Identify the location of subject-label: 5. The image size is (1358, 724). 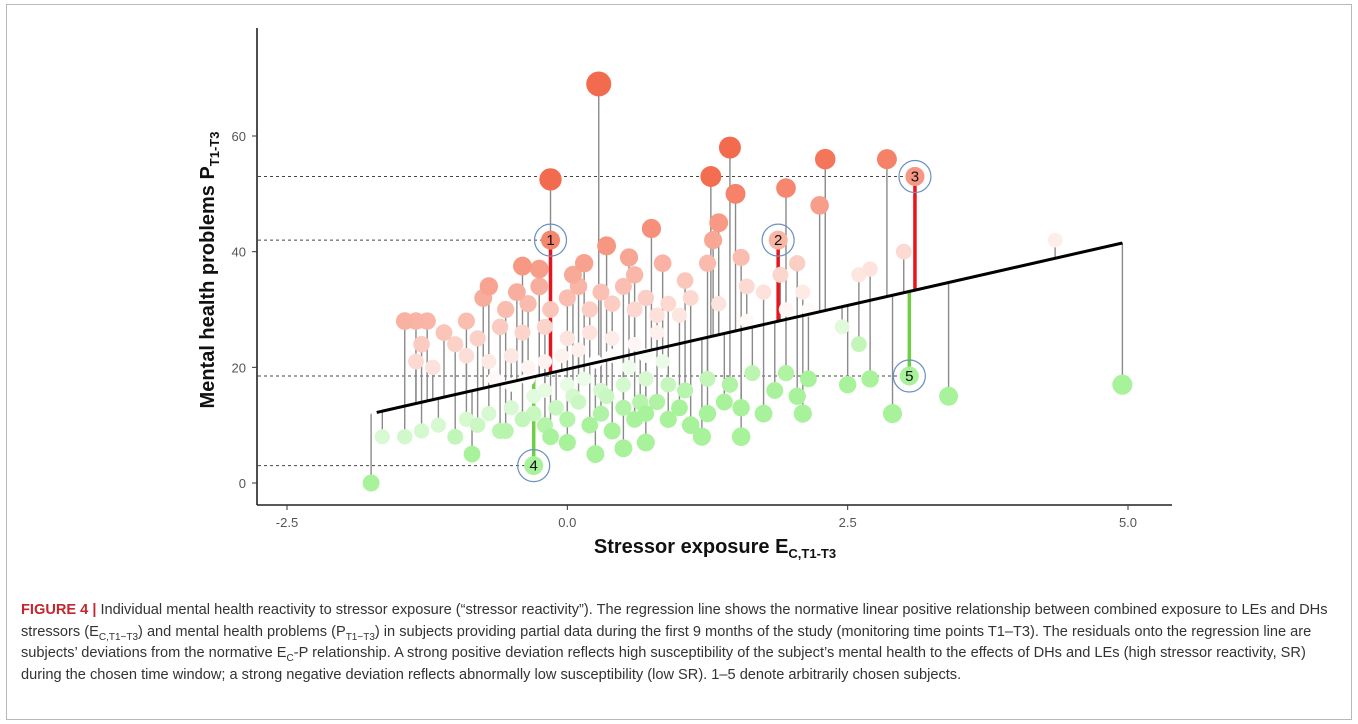
(909, 376).